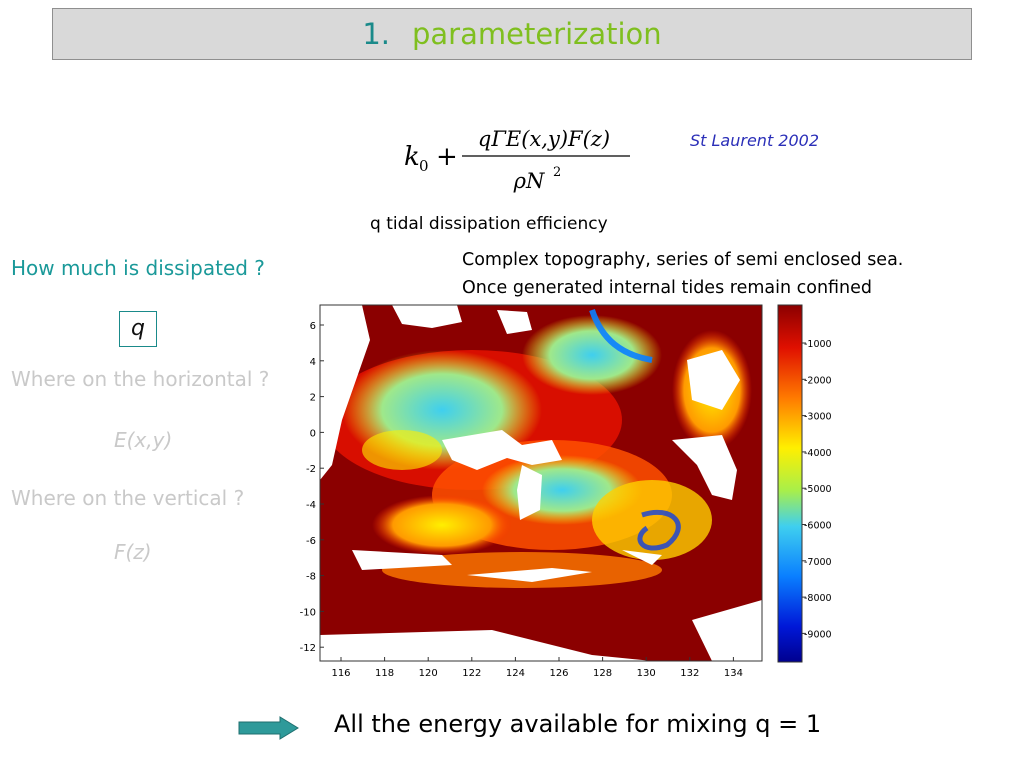  I want to click on exy-label: E(x,y), so click(143, 440).